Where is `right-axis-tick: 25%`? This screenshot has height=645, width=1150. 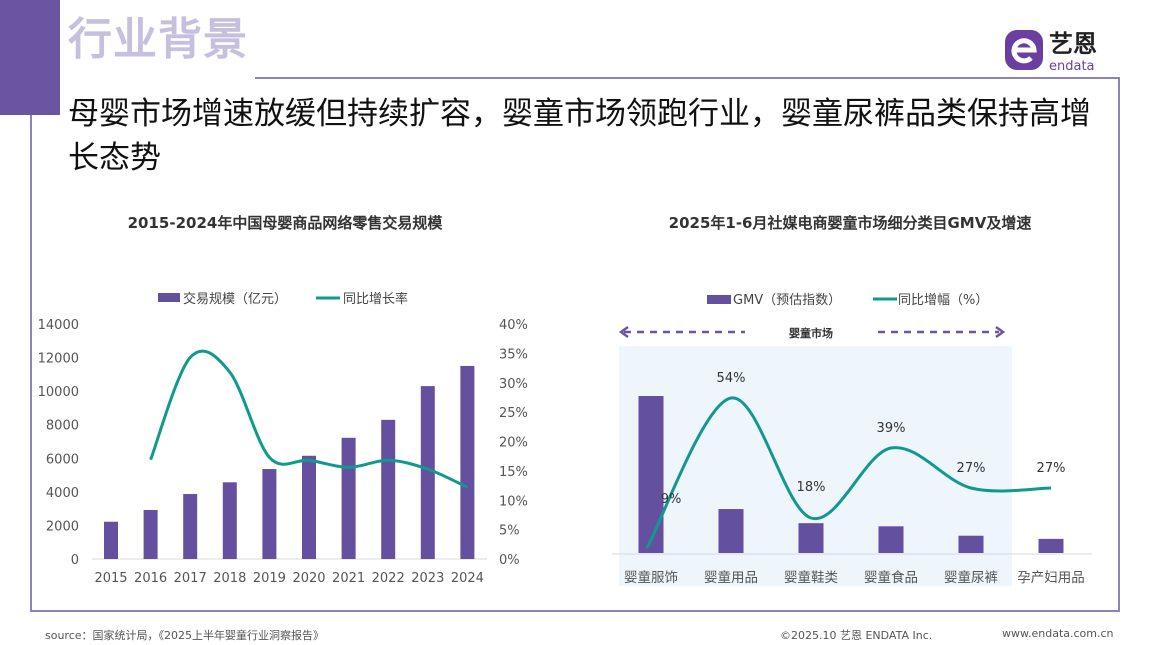
right-axis-tick: 25% is located at coordinates (513, 413).